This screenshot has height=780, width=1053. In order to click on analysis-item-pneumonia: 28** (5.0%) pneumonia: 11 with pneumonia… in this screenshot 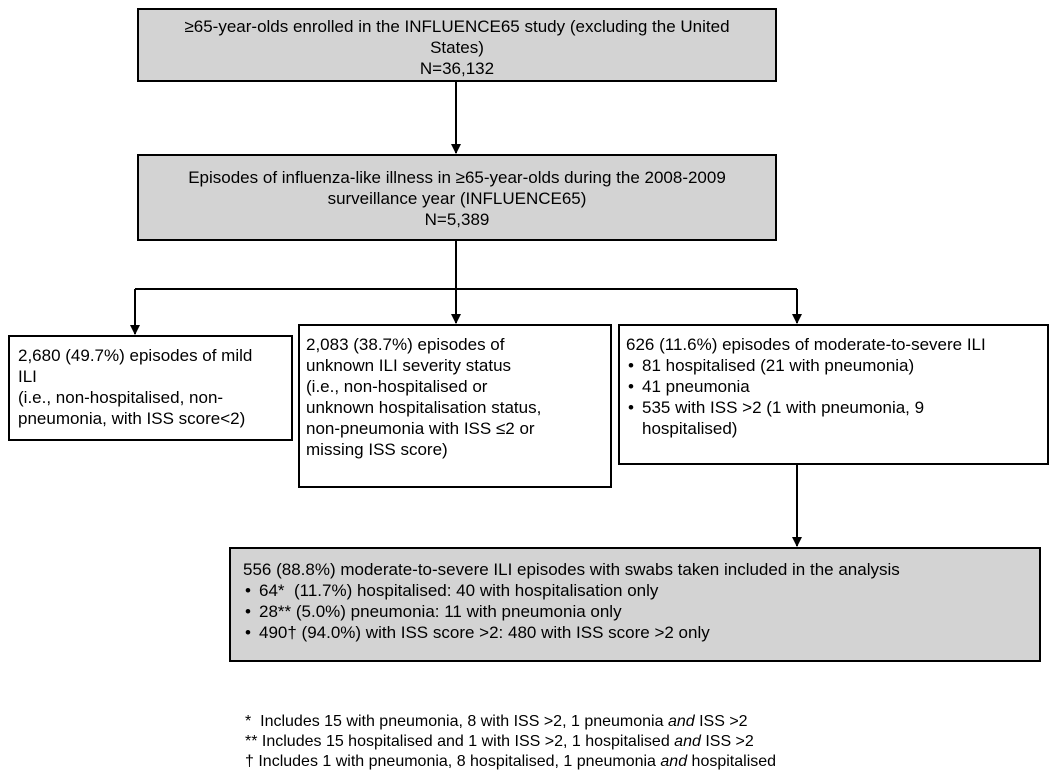, I will do `click(641, 611)`.